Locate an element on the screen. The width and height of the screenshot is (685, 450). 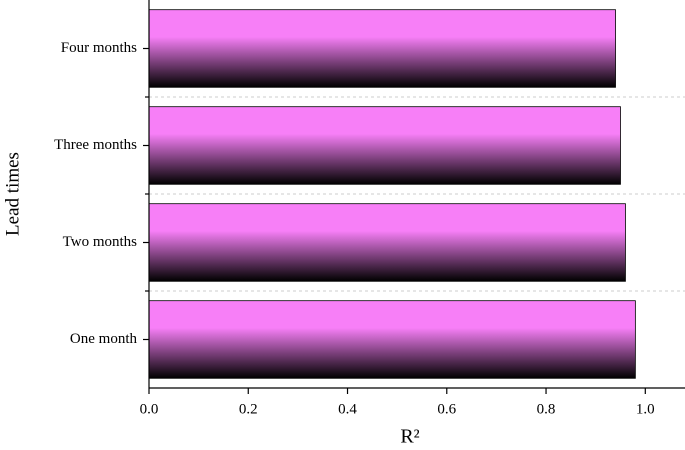
x-tick-label: 0.4 is located at coordinates (347, 409).